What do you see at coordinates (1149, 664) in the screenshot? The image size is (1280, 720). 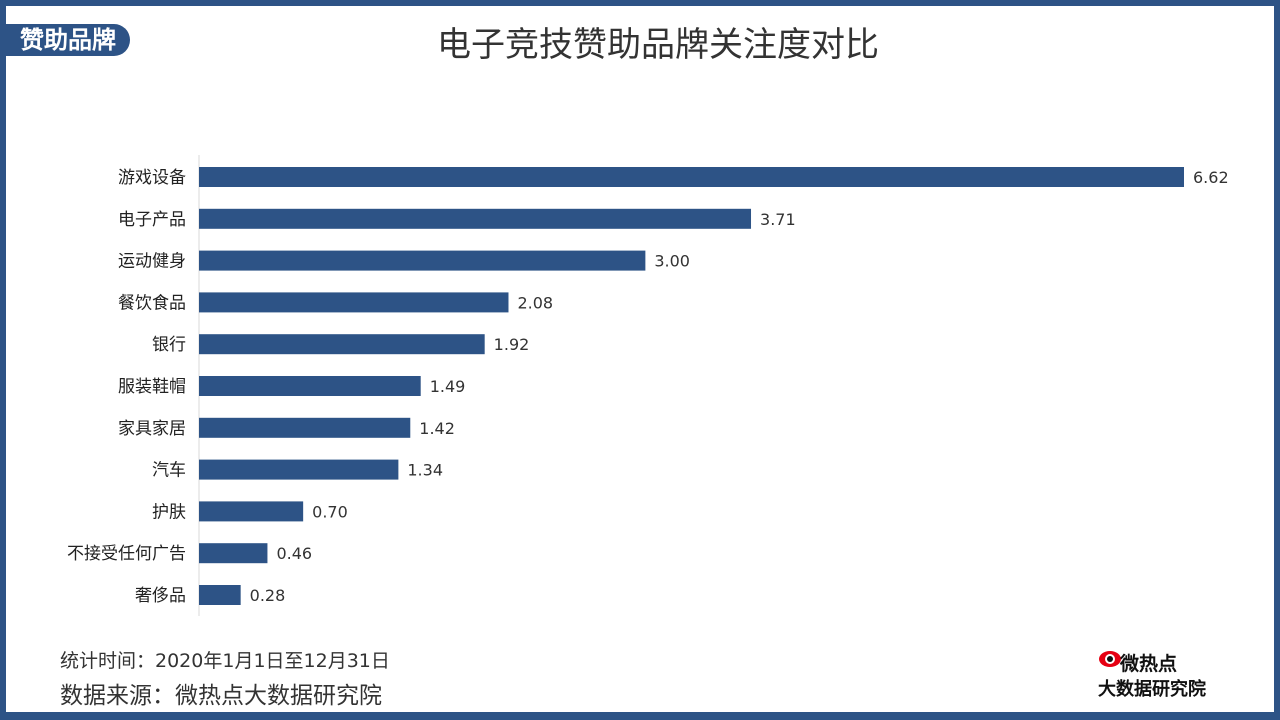 I see `logo-name: 微热点` at bounding box center [1149, 664].